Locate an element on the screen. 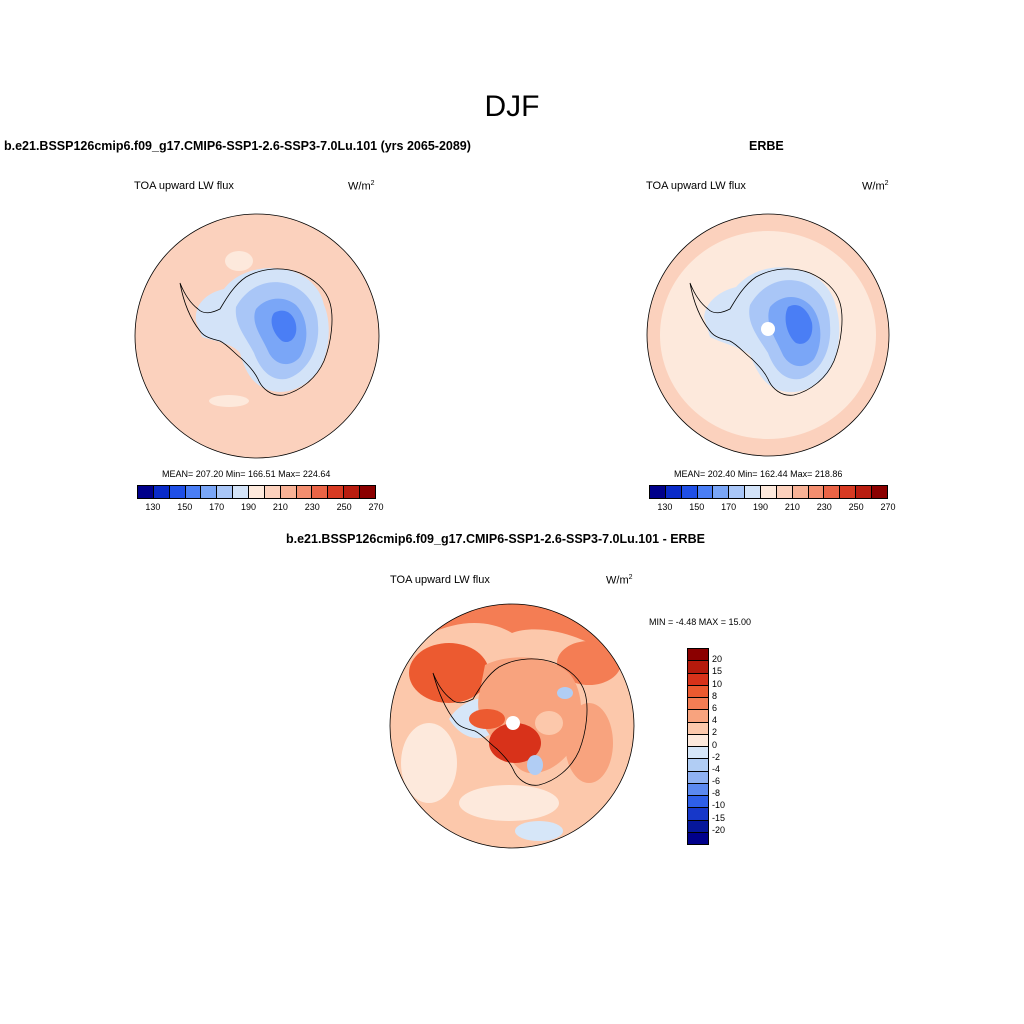  obs-colorbar-ticks: 130 150 170 190 210 230 250 270 is located at coordinates (772, 508).